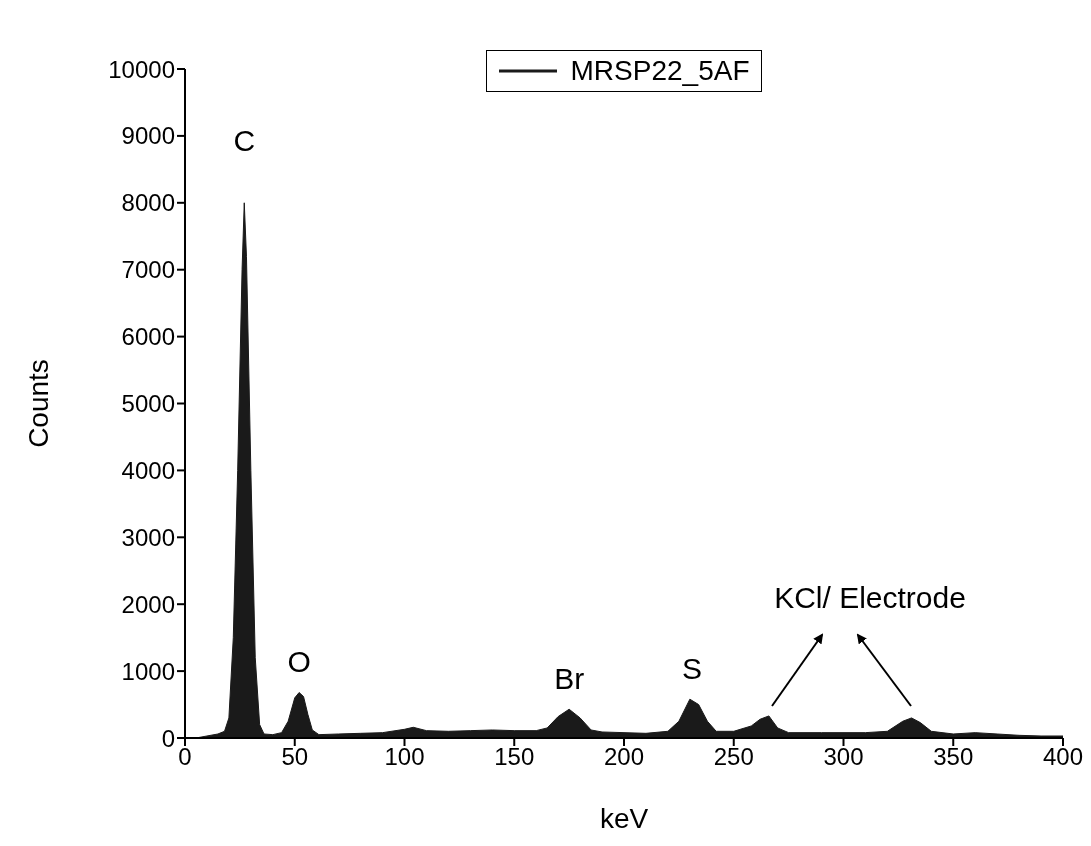 The height and width of the screenshot is (846, 1091). What do you see at coordinates (843, 757) in the screenshot?
I see `x-tick-label: 300` at bounding box center [843, 757].